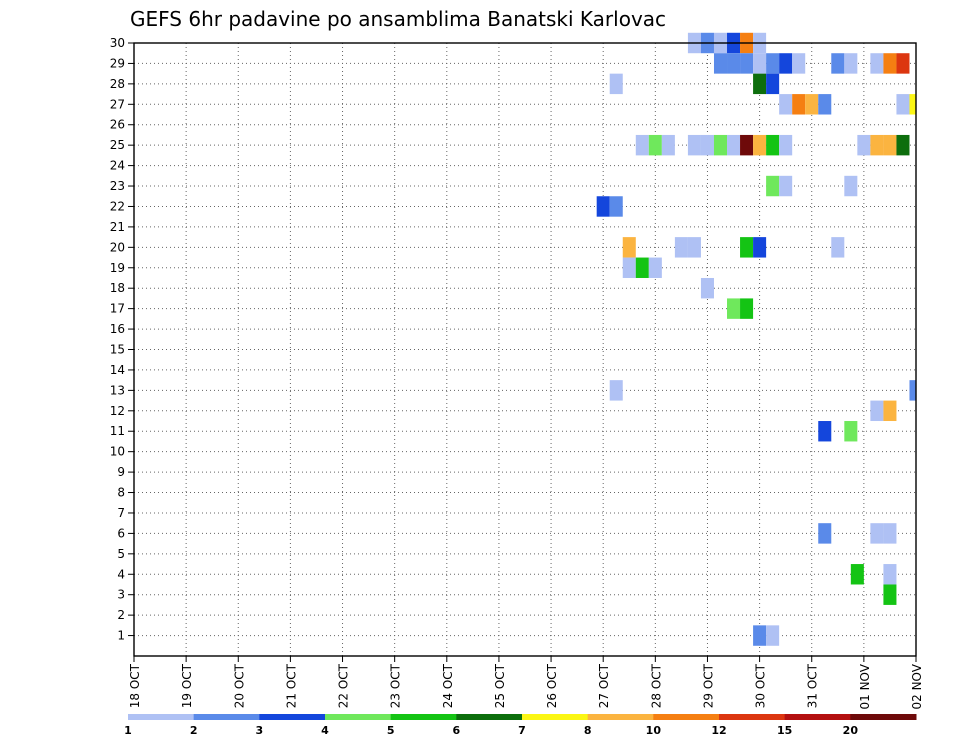 The height and width of the screenshot is (742, 960). What do you see at coordinates (121, 493) in the screenshot?
I see `y-tick-label: 8` at bounding box center [121, 493].